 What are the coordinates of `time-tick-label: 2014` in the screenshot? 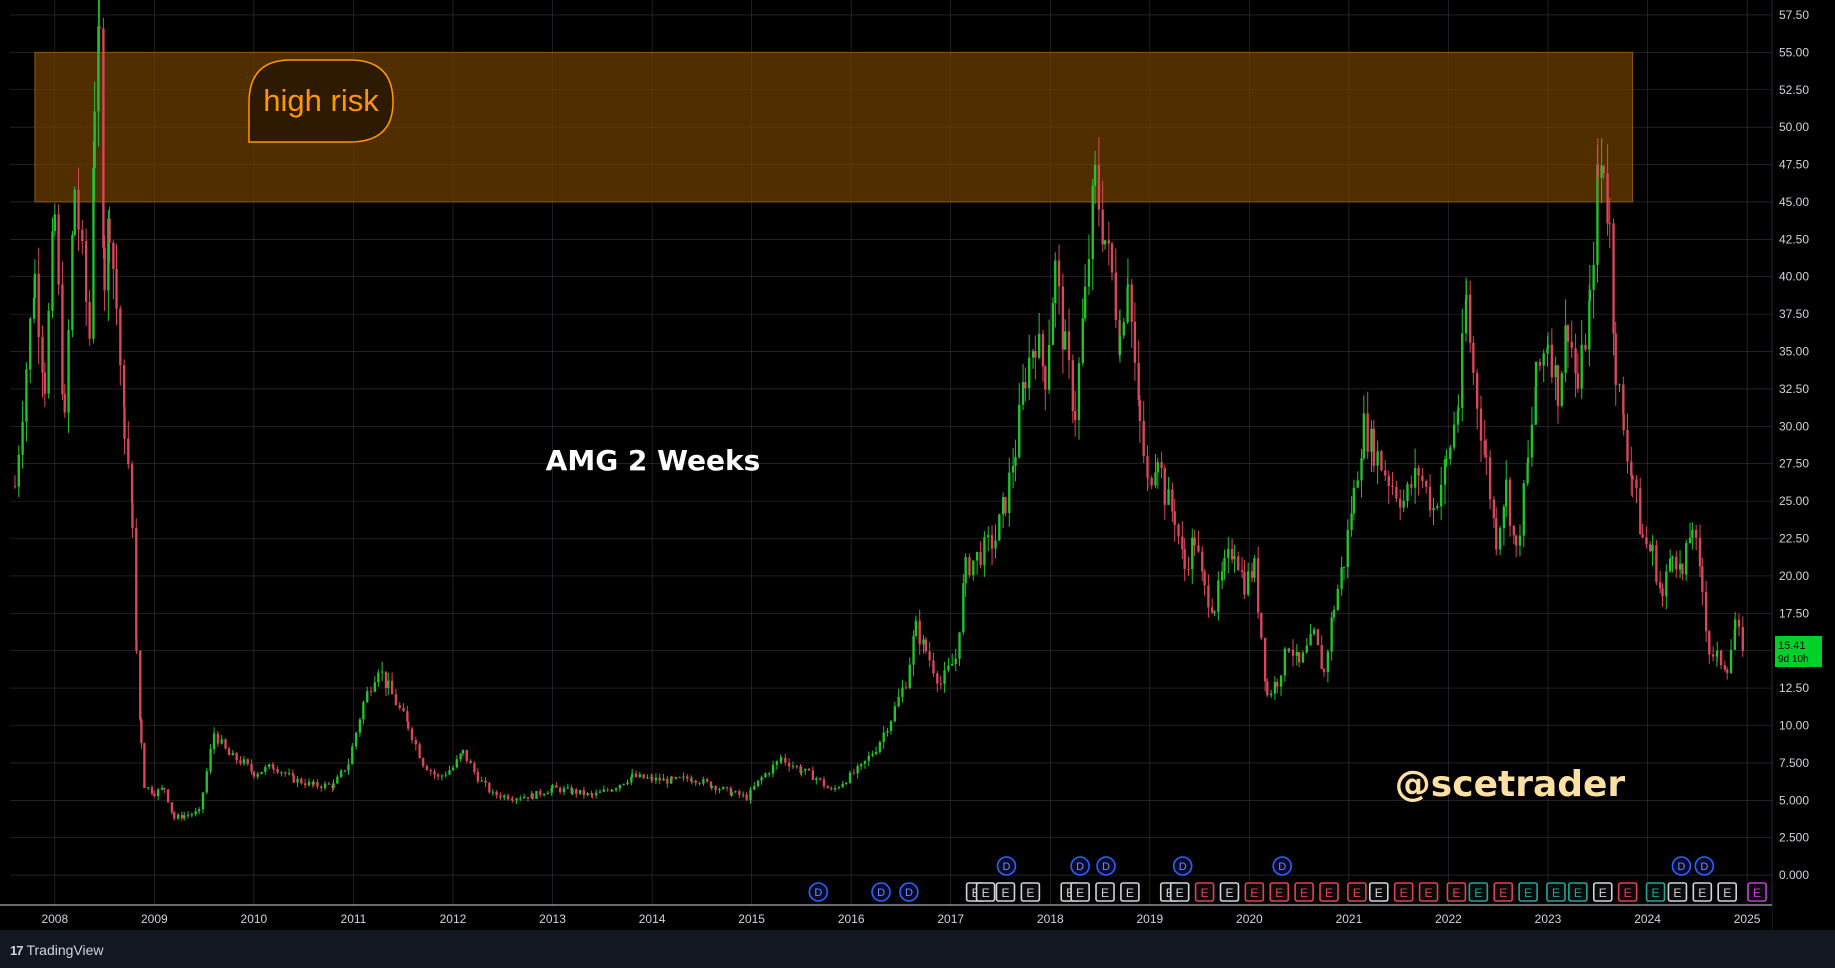 It's located at (652, 919).